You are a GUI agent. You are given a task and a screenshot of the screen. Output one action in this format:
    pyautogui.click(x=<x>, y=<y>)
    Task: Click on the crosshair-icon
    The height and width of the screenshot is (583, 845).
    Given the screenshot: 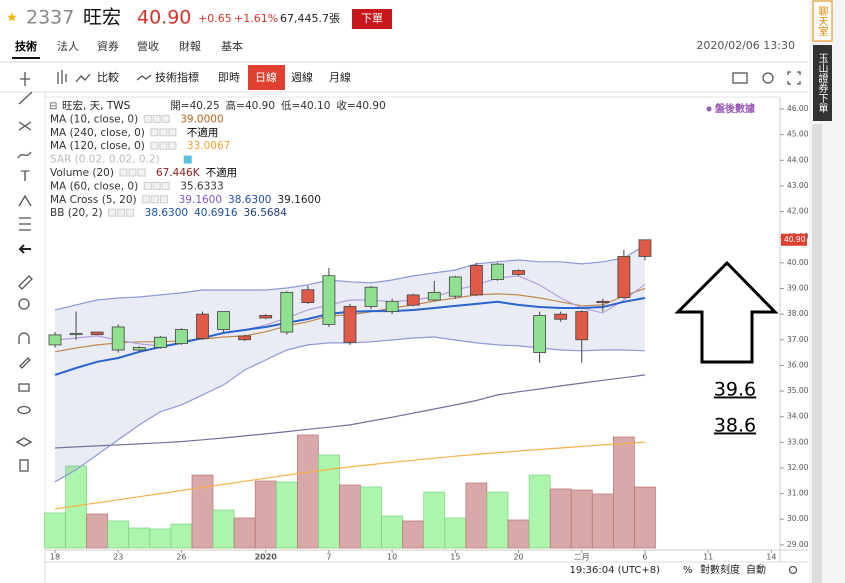 What is the action you would take?
    pyautogui.click(x=25, y=79)
    